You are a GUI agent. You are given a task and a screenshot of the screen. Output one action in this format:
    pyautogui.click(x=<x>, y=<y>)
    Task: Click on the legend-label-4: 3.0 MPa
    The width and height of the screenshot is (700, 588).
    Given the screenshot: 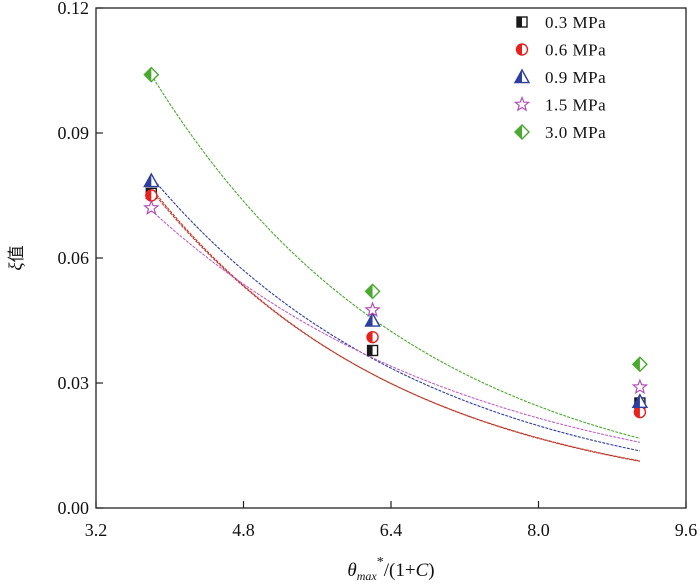 What is the action you would take?
    pyautogui.click(x=575, y=132)
    